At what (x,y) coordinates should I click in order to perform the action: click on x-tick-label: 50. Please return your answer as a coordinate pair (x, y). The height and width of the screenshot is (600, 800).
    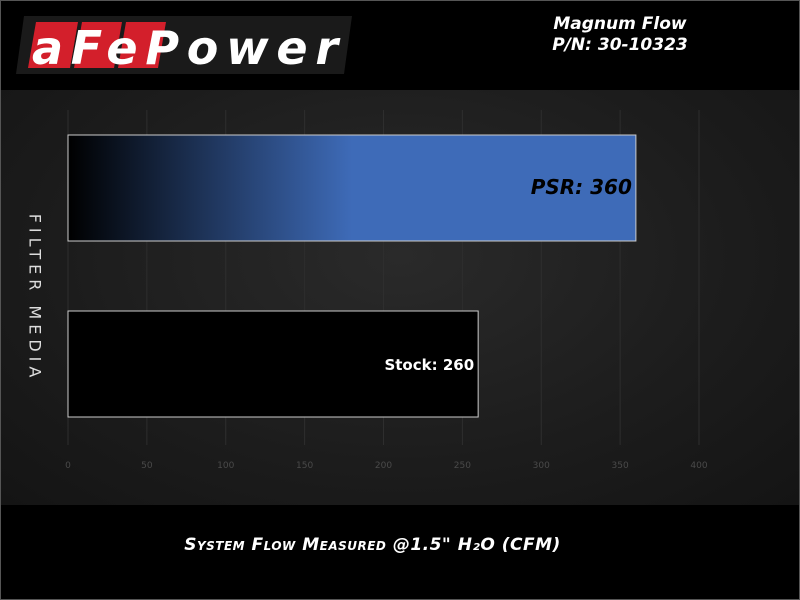
    Looking at the image, I should click on (147, 466).